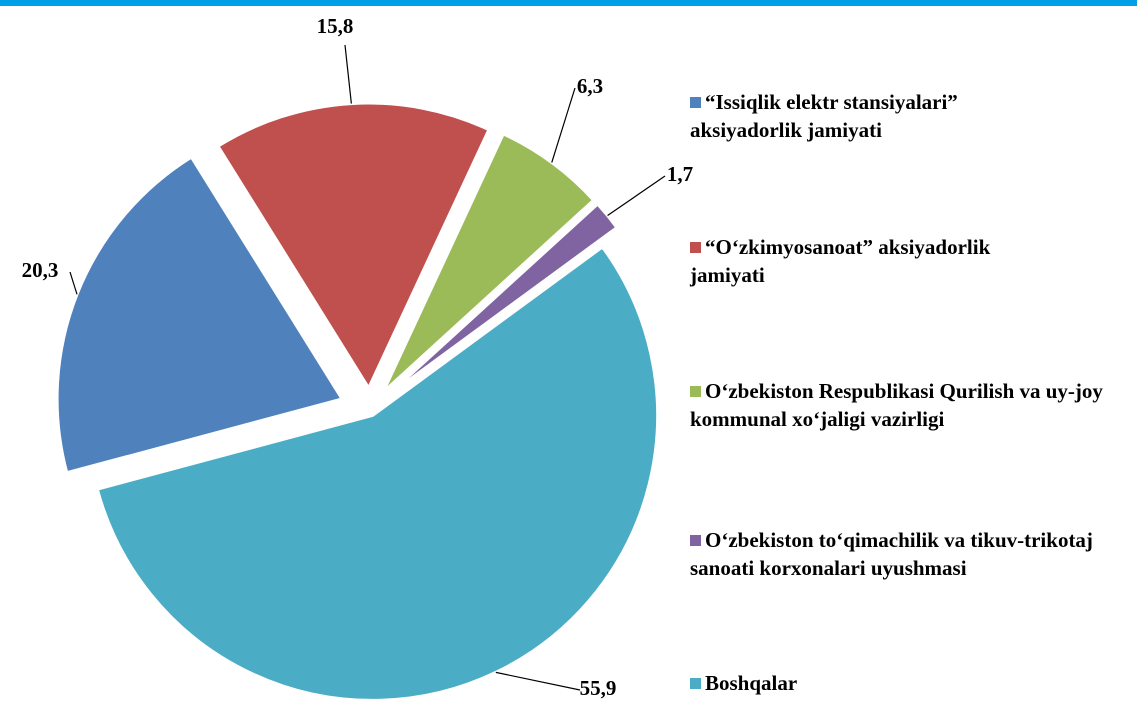 The width and height of the screenshot is (1137, 706). Describe the element at coordinates (335, 26) in the screenshot. I see `data-label: 15,8` at that location.